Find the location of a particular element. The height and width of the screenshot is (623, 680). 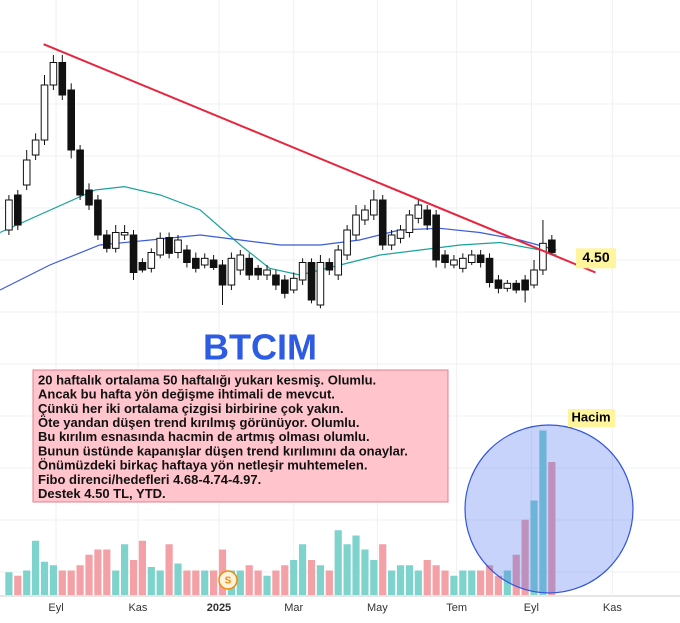

icon-circle is located at coordinates (228, 580).